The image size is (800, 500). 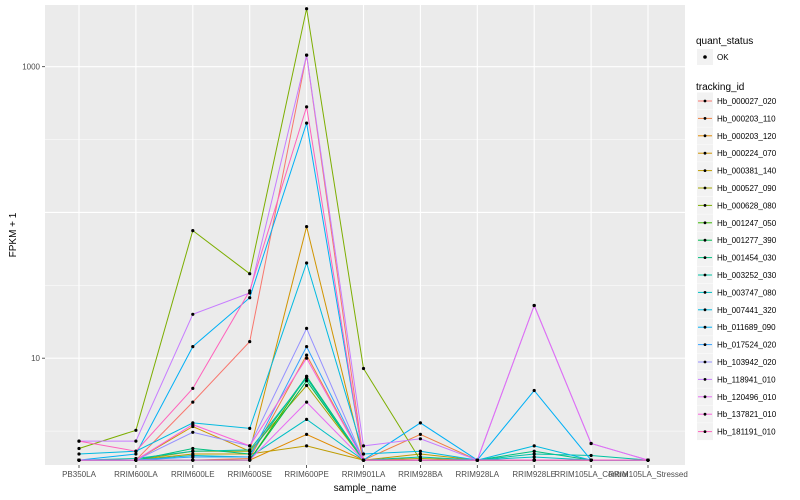 I want to click on data-point-Hb_118941_010-RRIM901LA, so click(x=363, y=446).